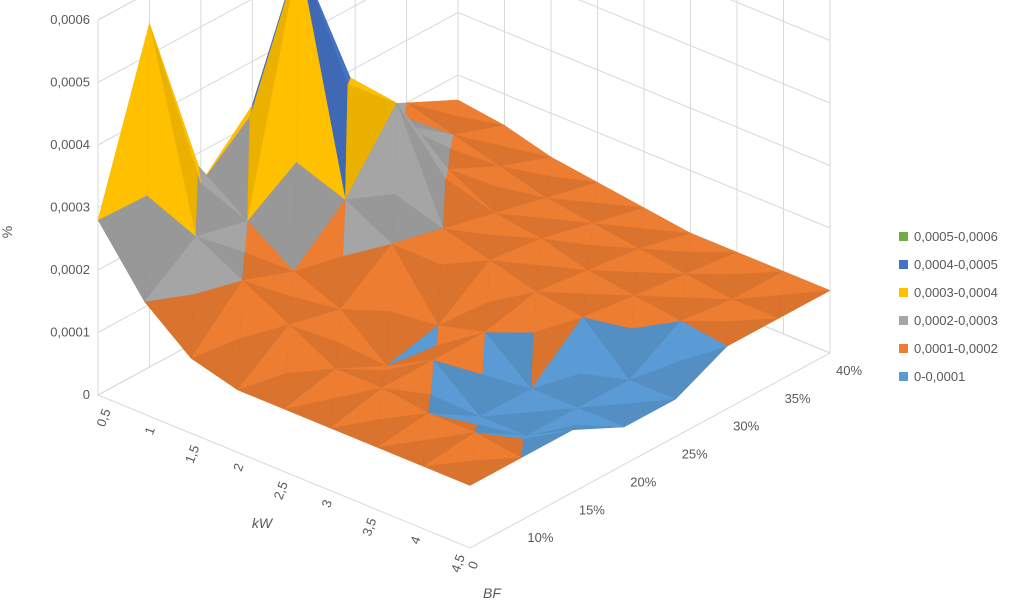 Image resolution: width=1026 pixels, height=610 pixels. I want to click on value-tick-label: 0,0006, so click(70, 19).